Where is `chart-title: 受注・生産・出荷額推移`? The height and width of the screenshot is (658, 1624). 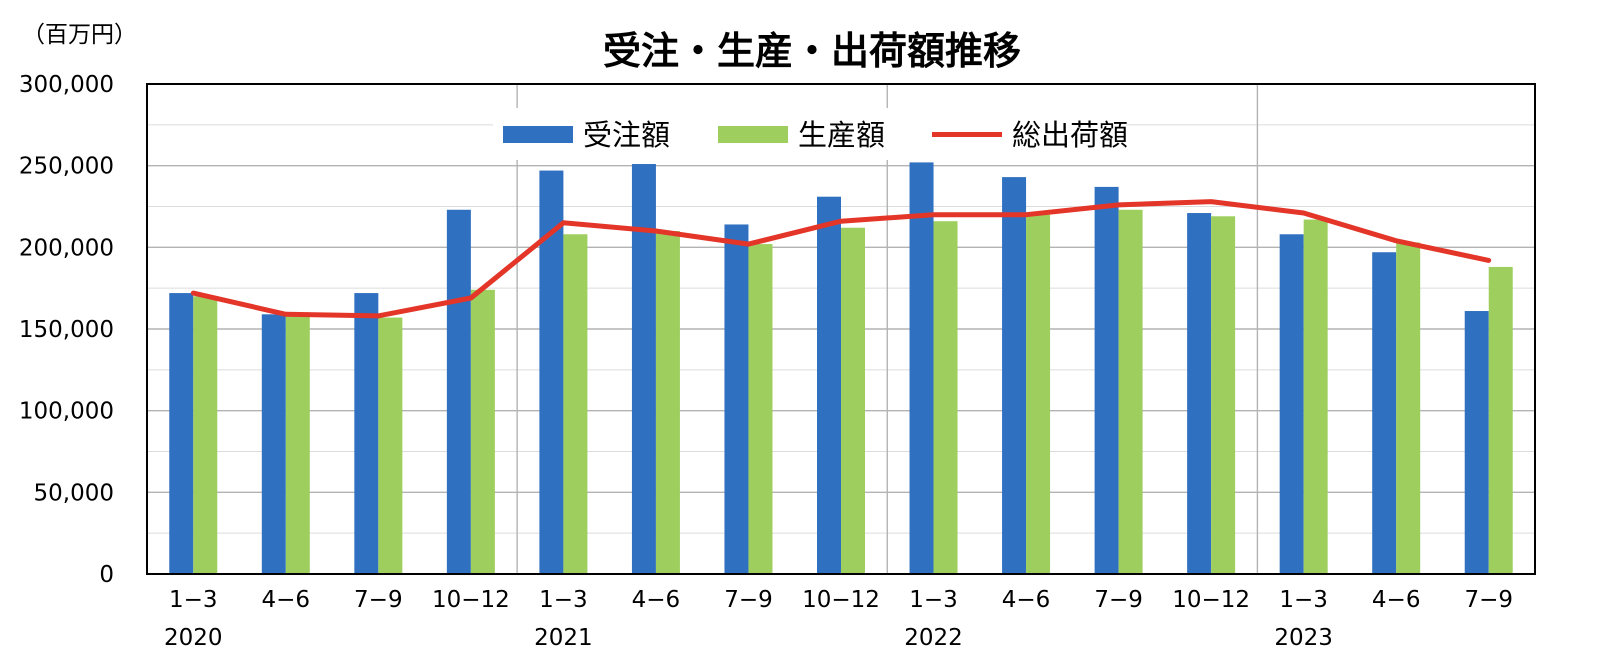
chart-title: 受注・生産・出荷額推移 is located at coordinates (812, 51).